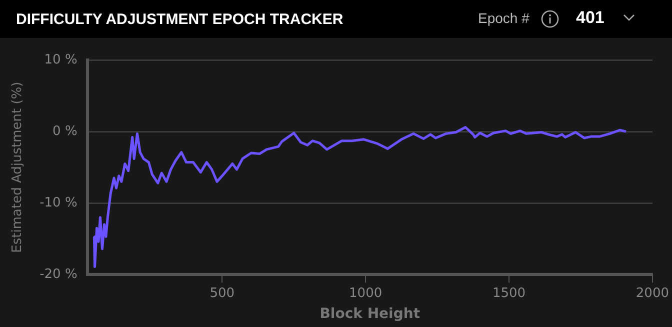  I want to click on y-tick-label: -20 %, so click(59, 274).